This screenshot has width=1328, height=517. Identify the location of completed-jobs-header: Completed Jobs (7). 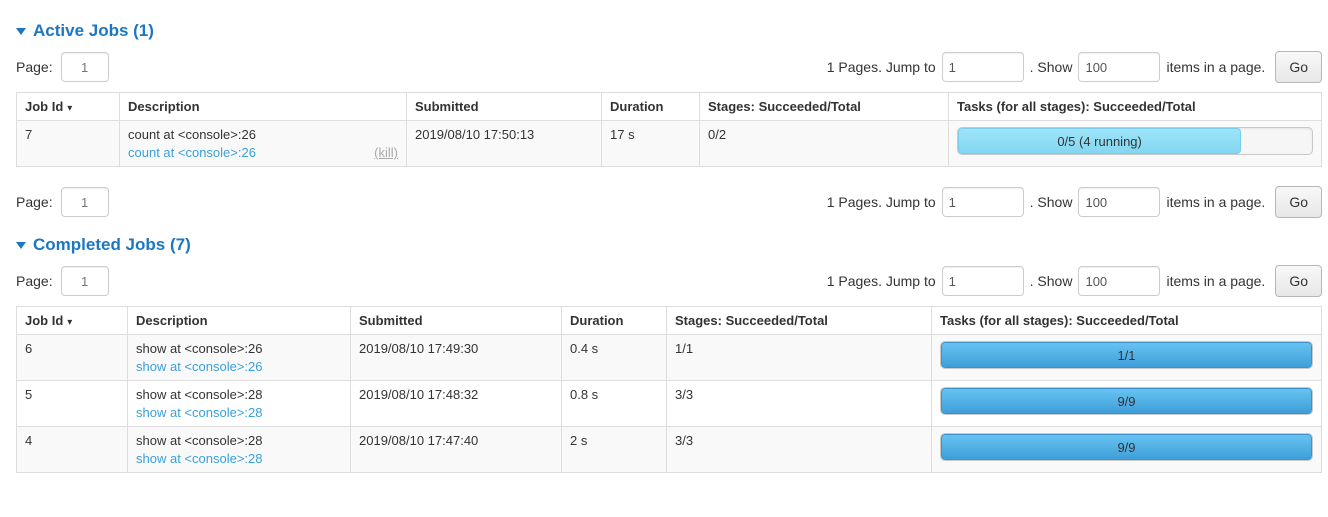
(669, 245).